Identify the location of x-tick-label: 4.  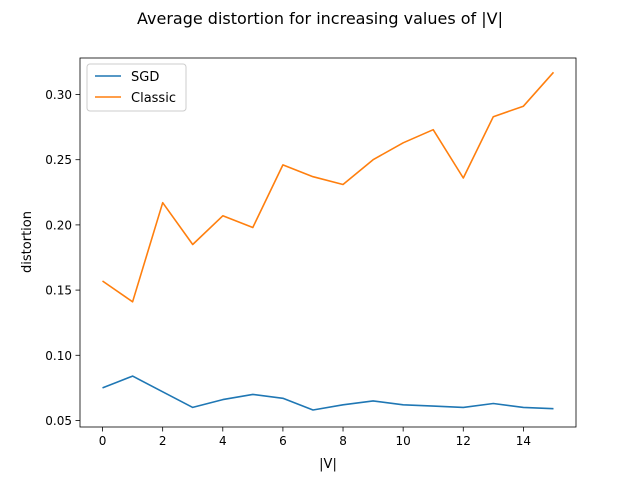
(223, 441).